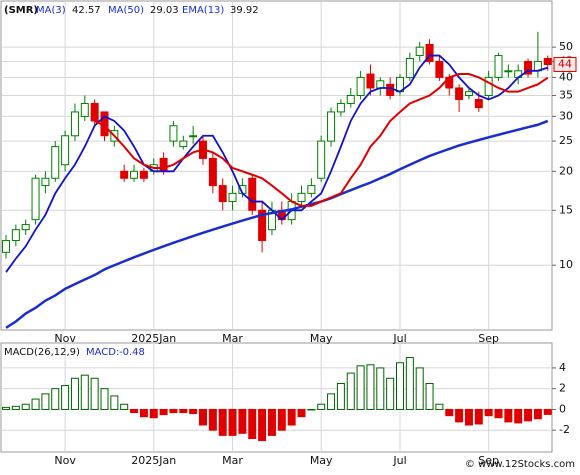 This screenshot has width=580, height=475. What do you see at coordinates (566, 76) in the screenshot?
I see `y-tick-label: 40` at bounding box center [566, 76].